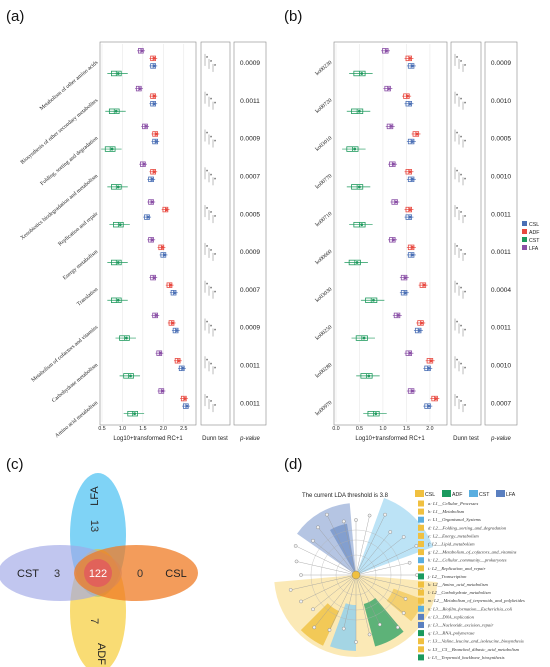  What do you see at coordinates (98, 574) in the screenshot?
I see `venn-count-shared: 122` at bounding box center [98, 574].